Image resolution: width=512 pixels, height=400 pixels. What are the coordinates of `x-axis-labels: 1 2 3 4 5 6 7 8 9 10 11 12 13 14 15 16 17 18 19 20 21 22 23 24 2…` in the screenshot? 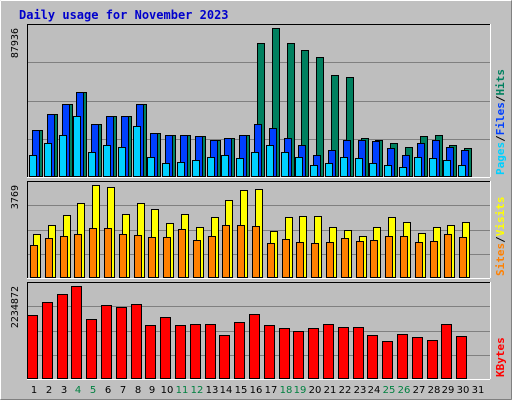 It's located at (258, 390).